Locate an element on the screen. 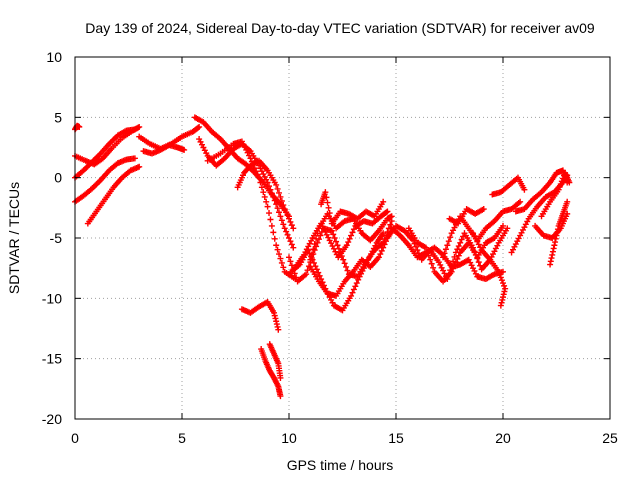  series-arc-af is located at coordinates (555, 194).